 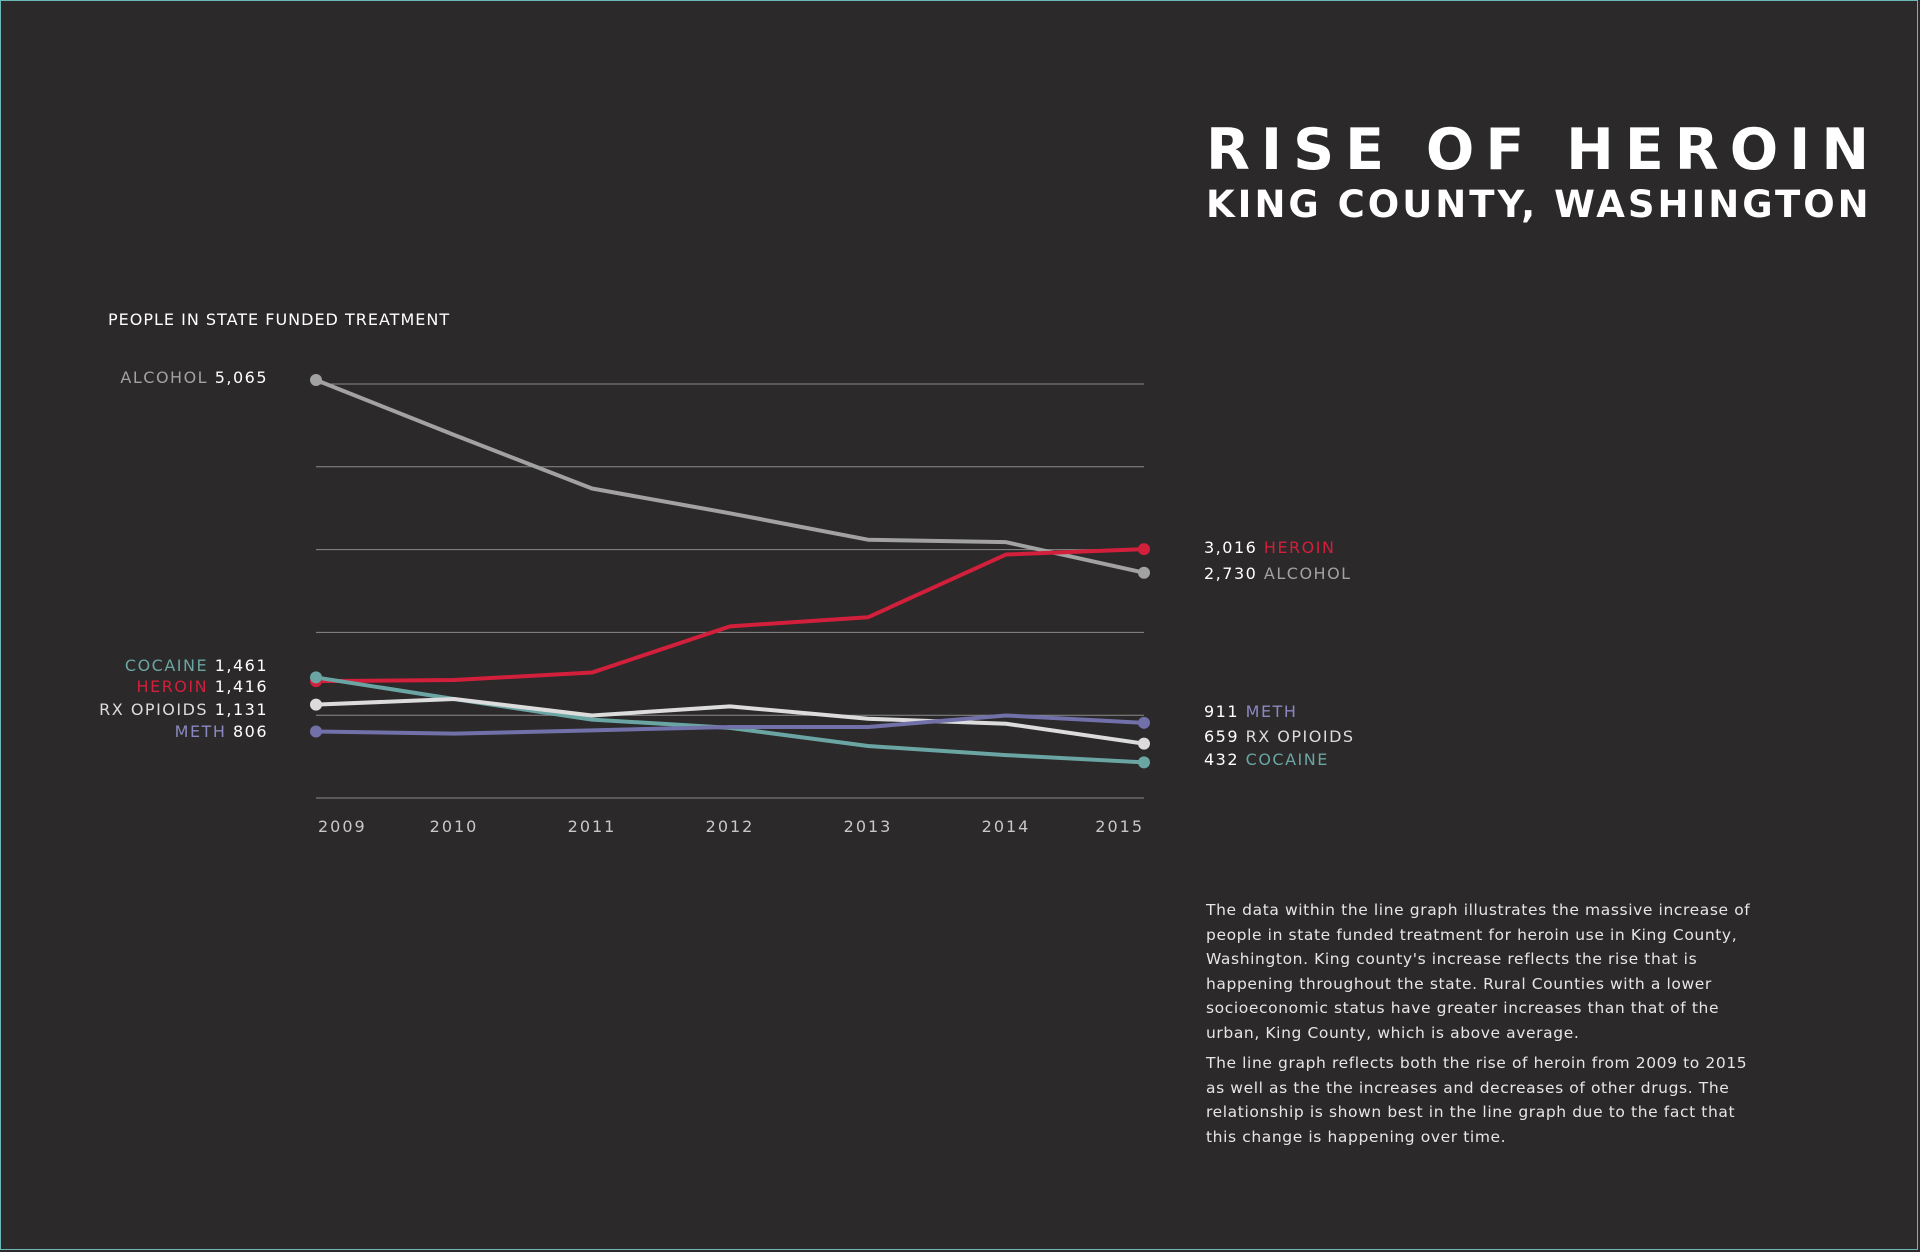 I want to click on start-label-cocaine: COCAINE 1,461, so click(x=138, y=666).